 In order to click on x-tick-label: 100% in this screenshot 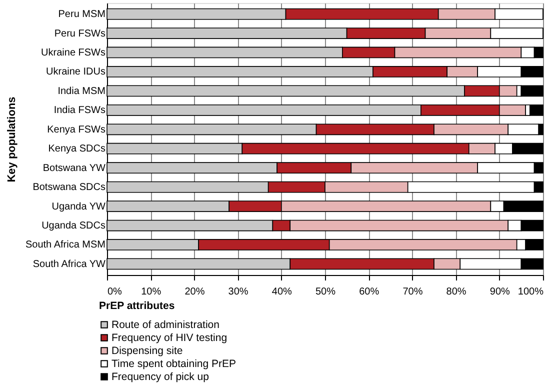, I will do `click(531, 292)`.